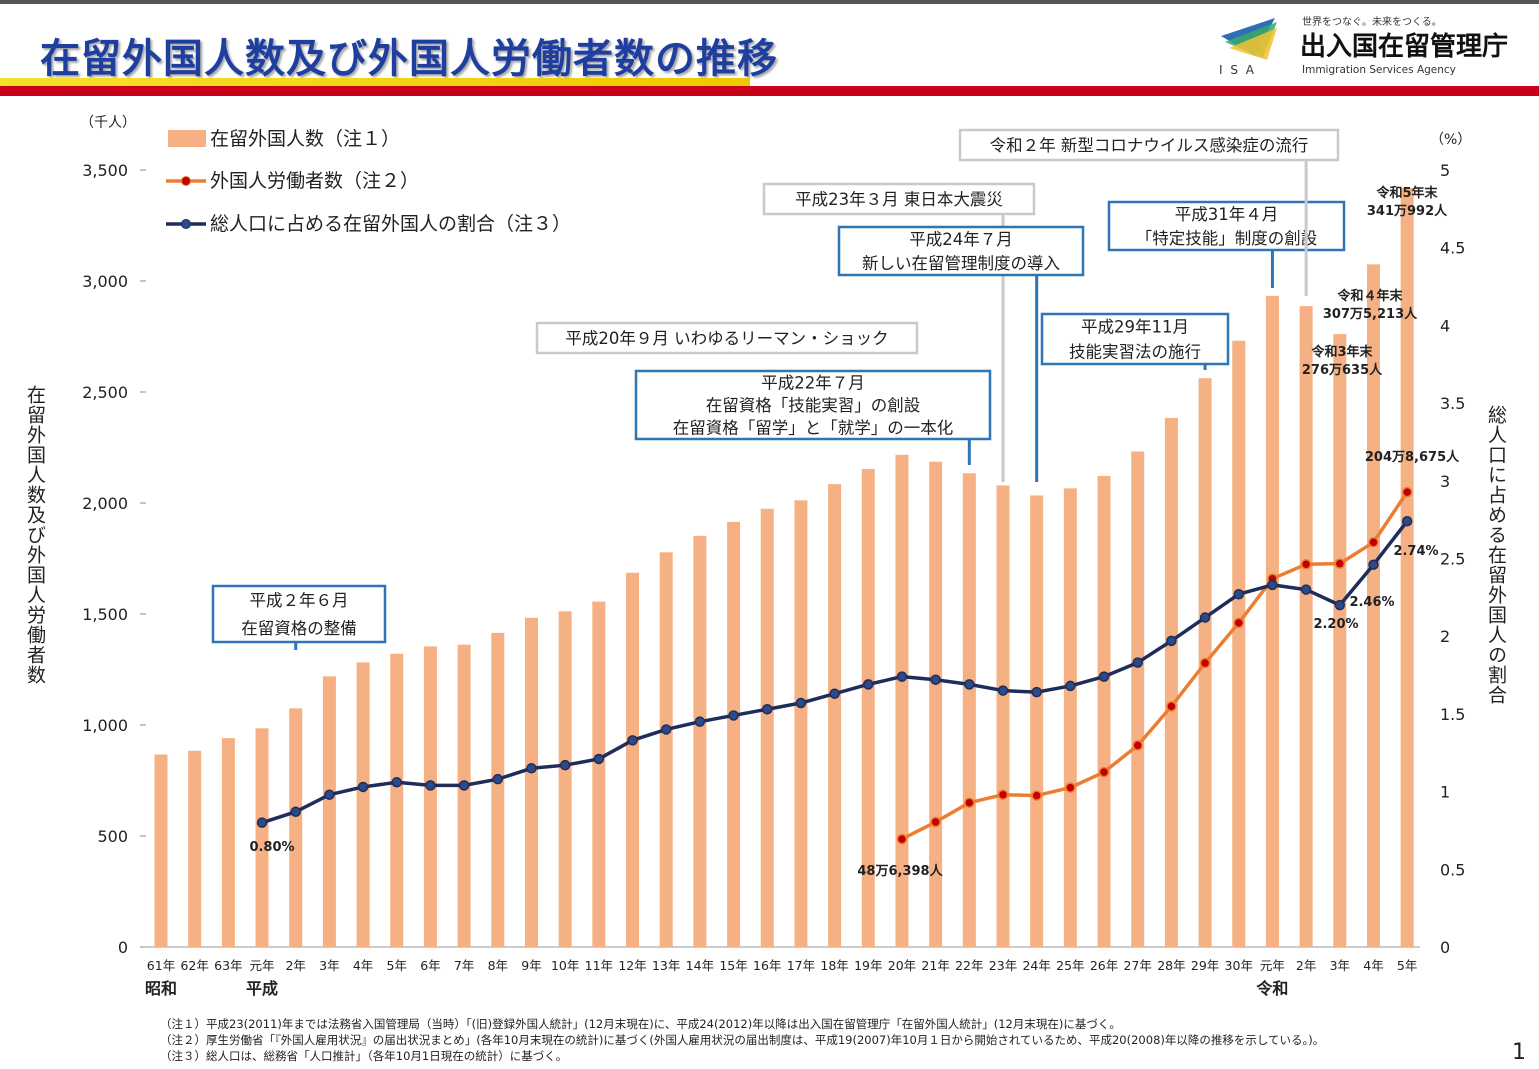 The width and height of the screenshot is (1539, 1069). I want to click on logo-name-en: Immigration Services Agency, so click(1379, 70).